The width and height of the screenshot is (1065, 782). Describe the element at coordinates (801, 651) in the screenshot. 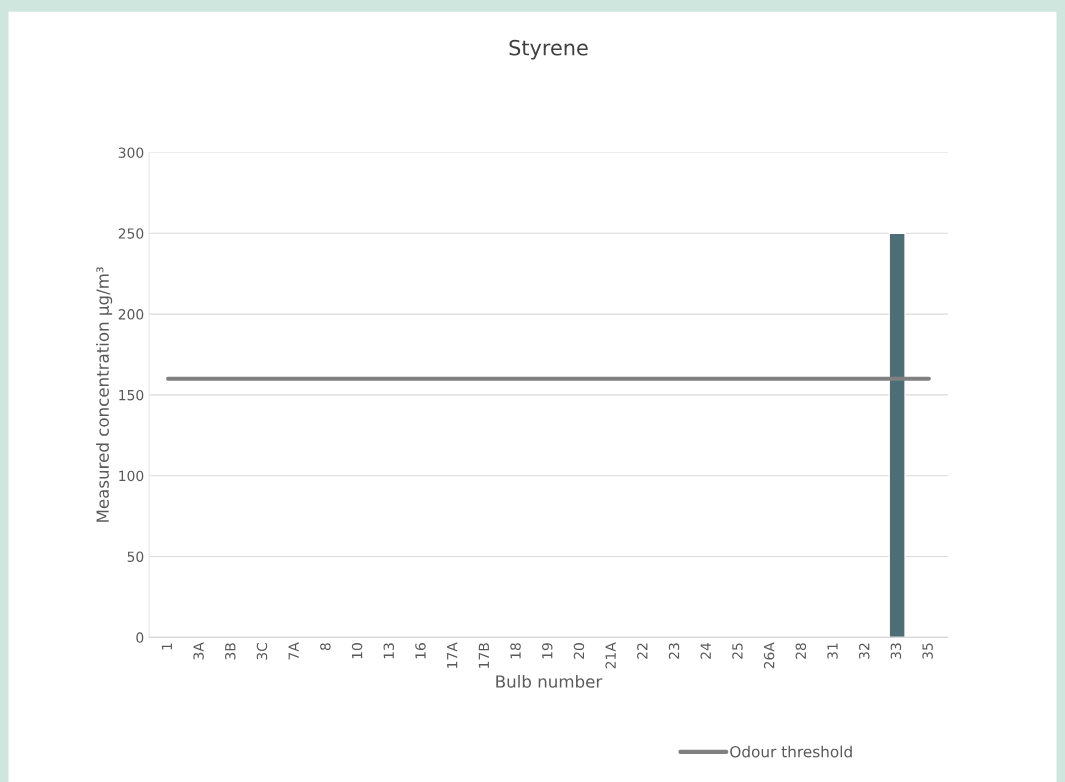

I see `x-tick-label: 28` at that location.